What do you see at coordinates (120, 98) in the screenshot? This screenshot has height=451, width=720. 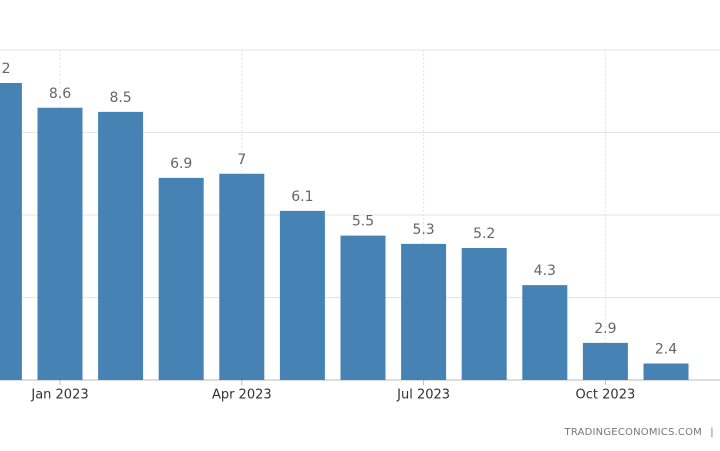 I see `data-label: 8.5` at bounding box center [120, 98].